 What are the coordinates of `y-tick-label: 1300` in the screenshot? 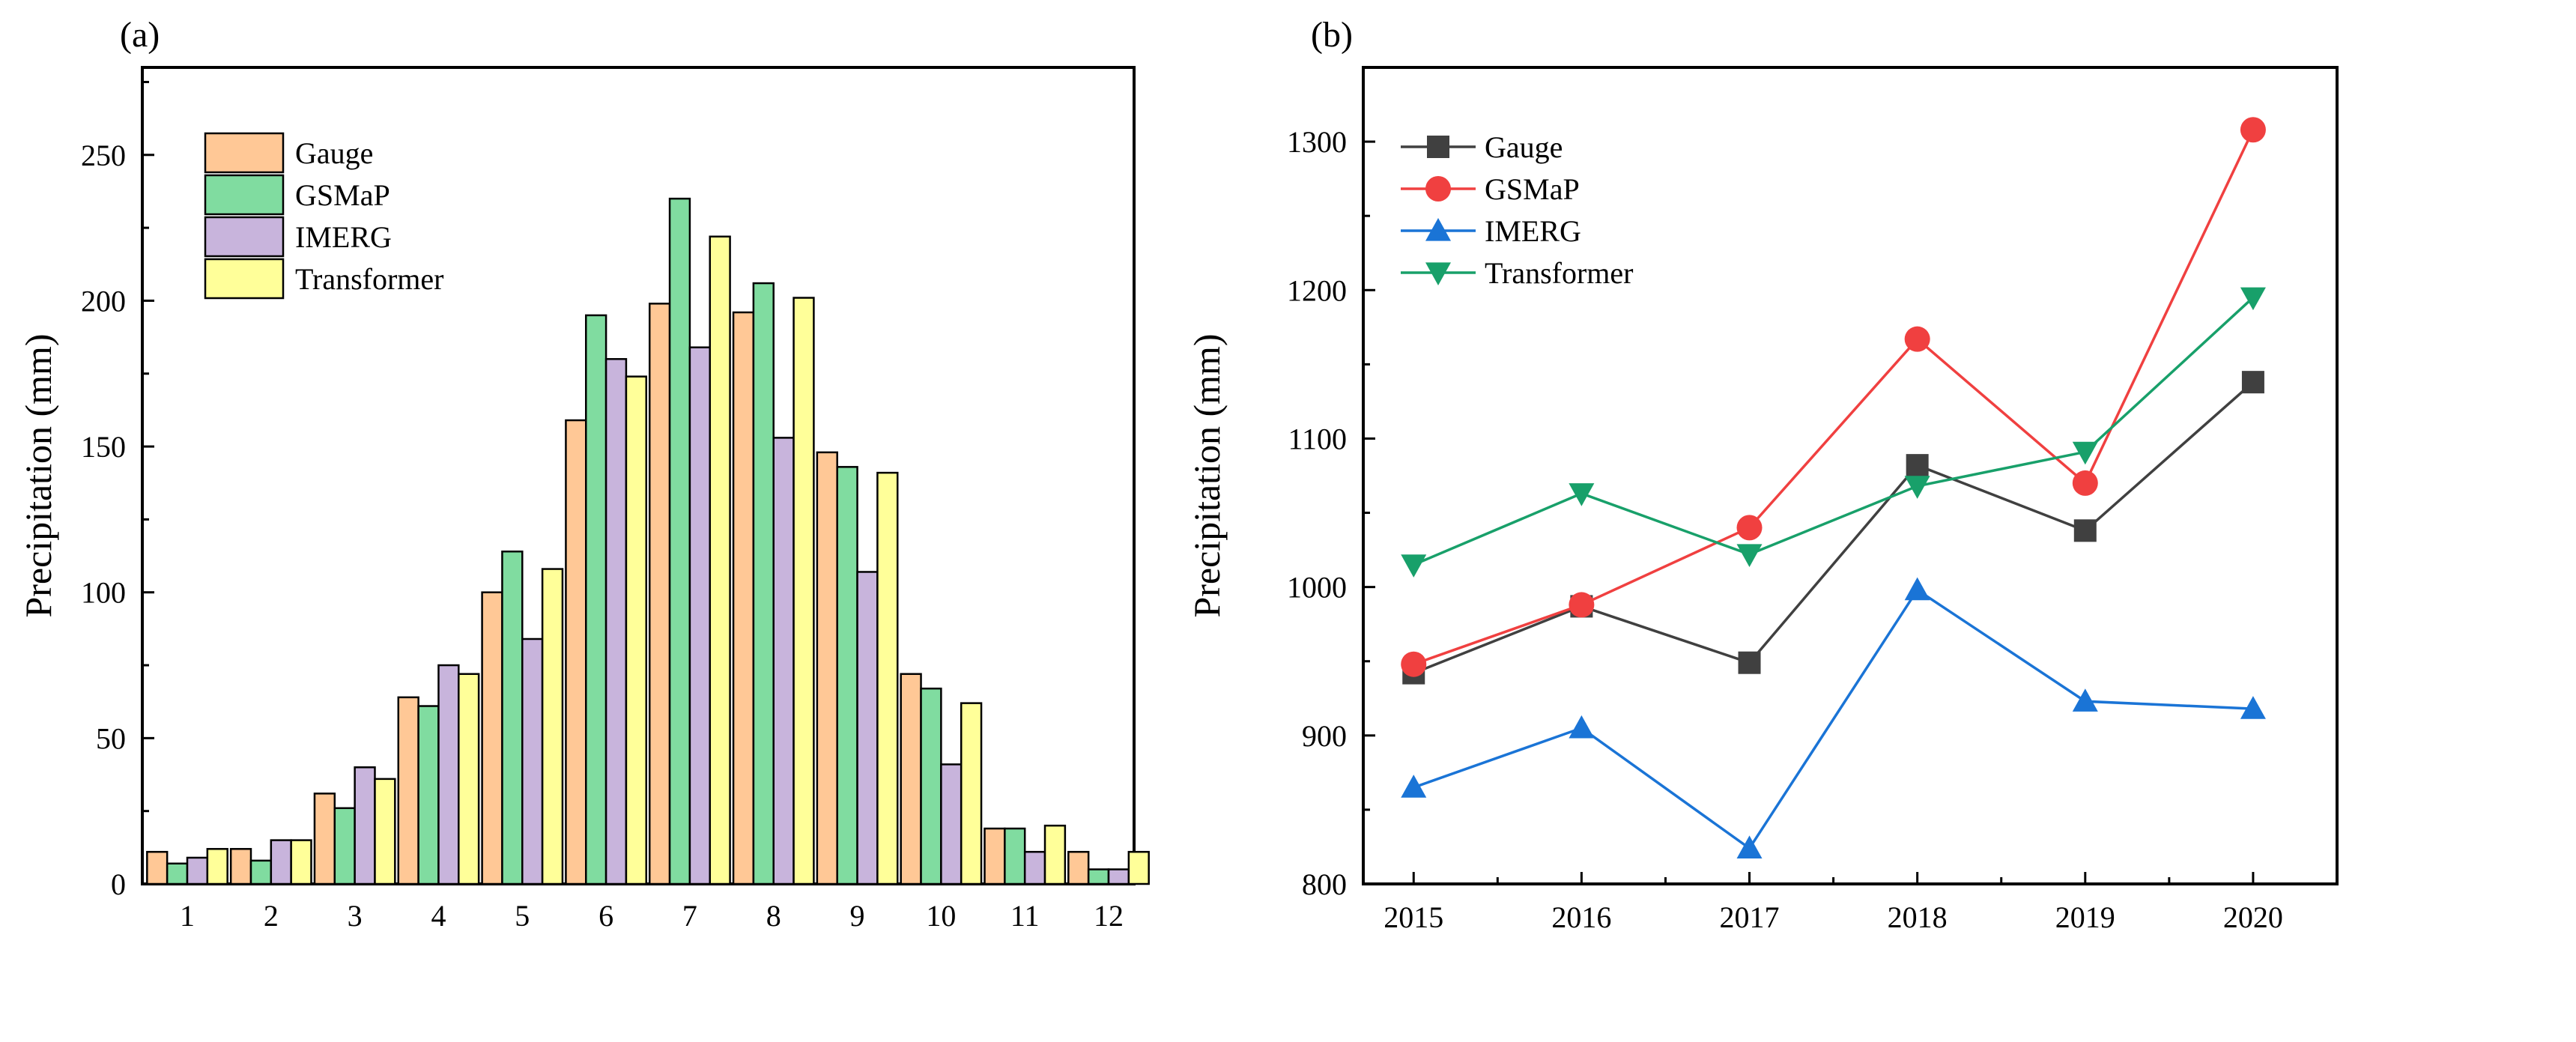 It's located at (1317, 142).